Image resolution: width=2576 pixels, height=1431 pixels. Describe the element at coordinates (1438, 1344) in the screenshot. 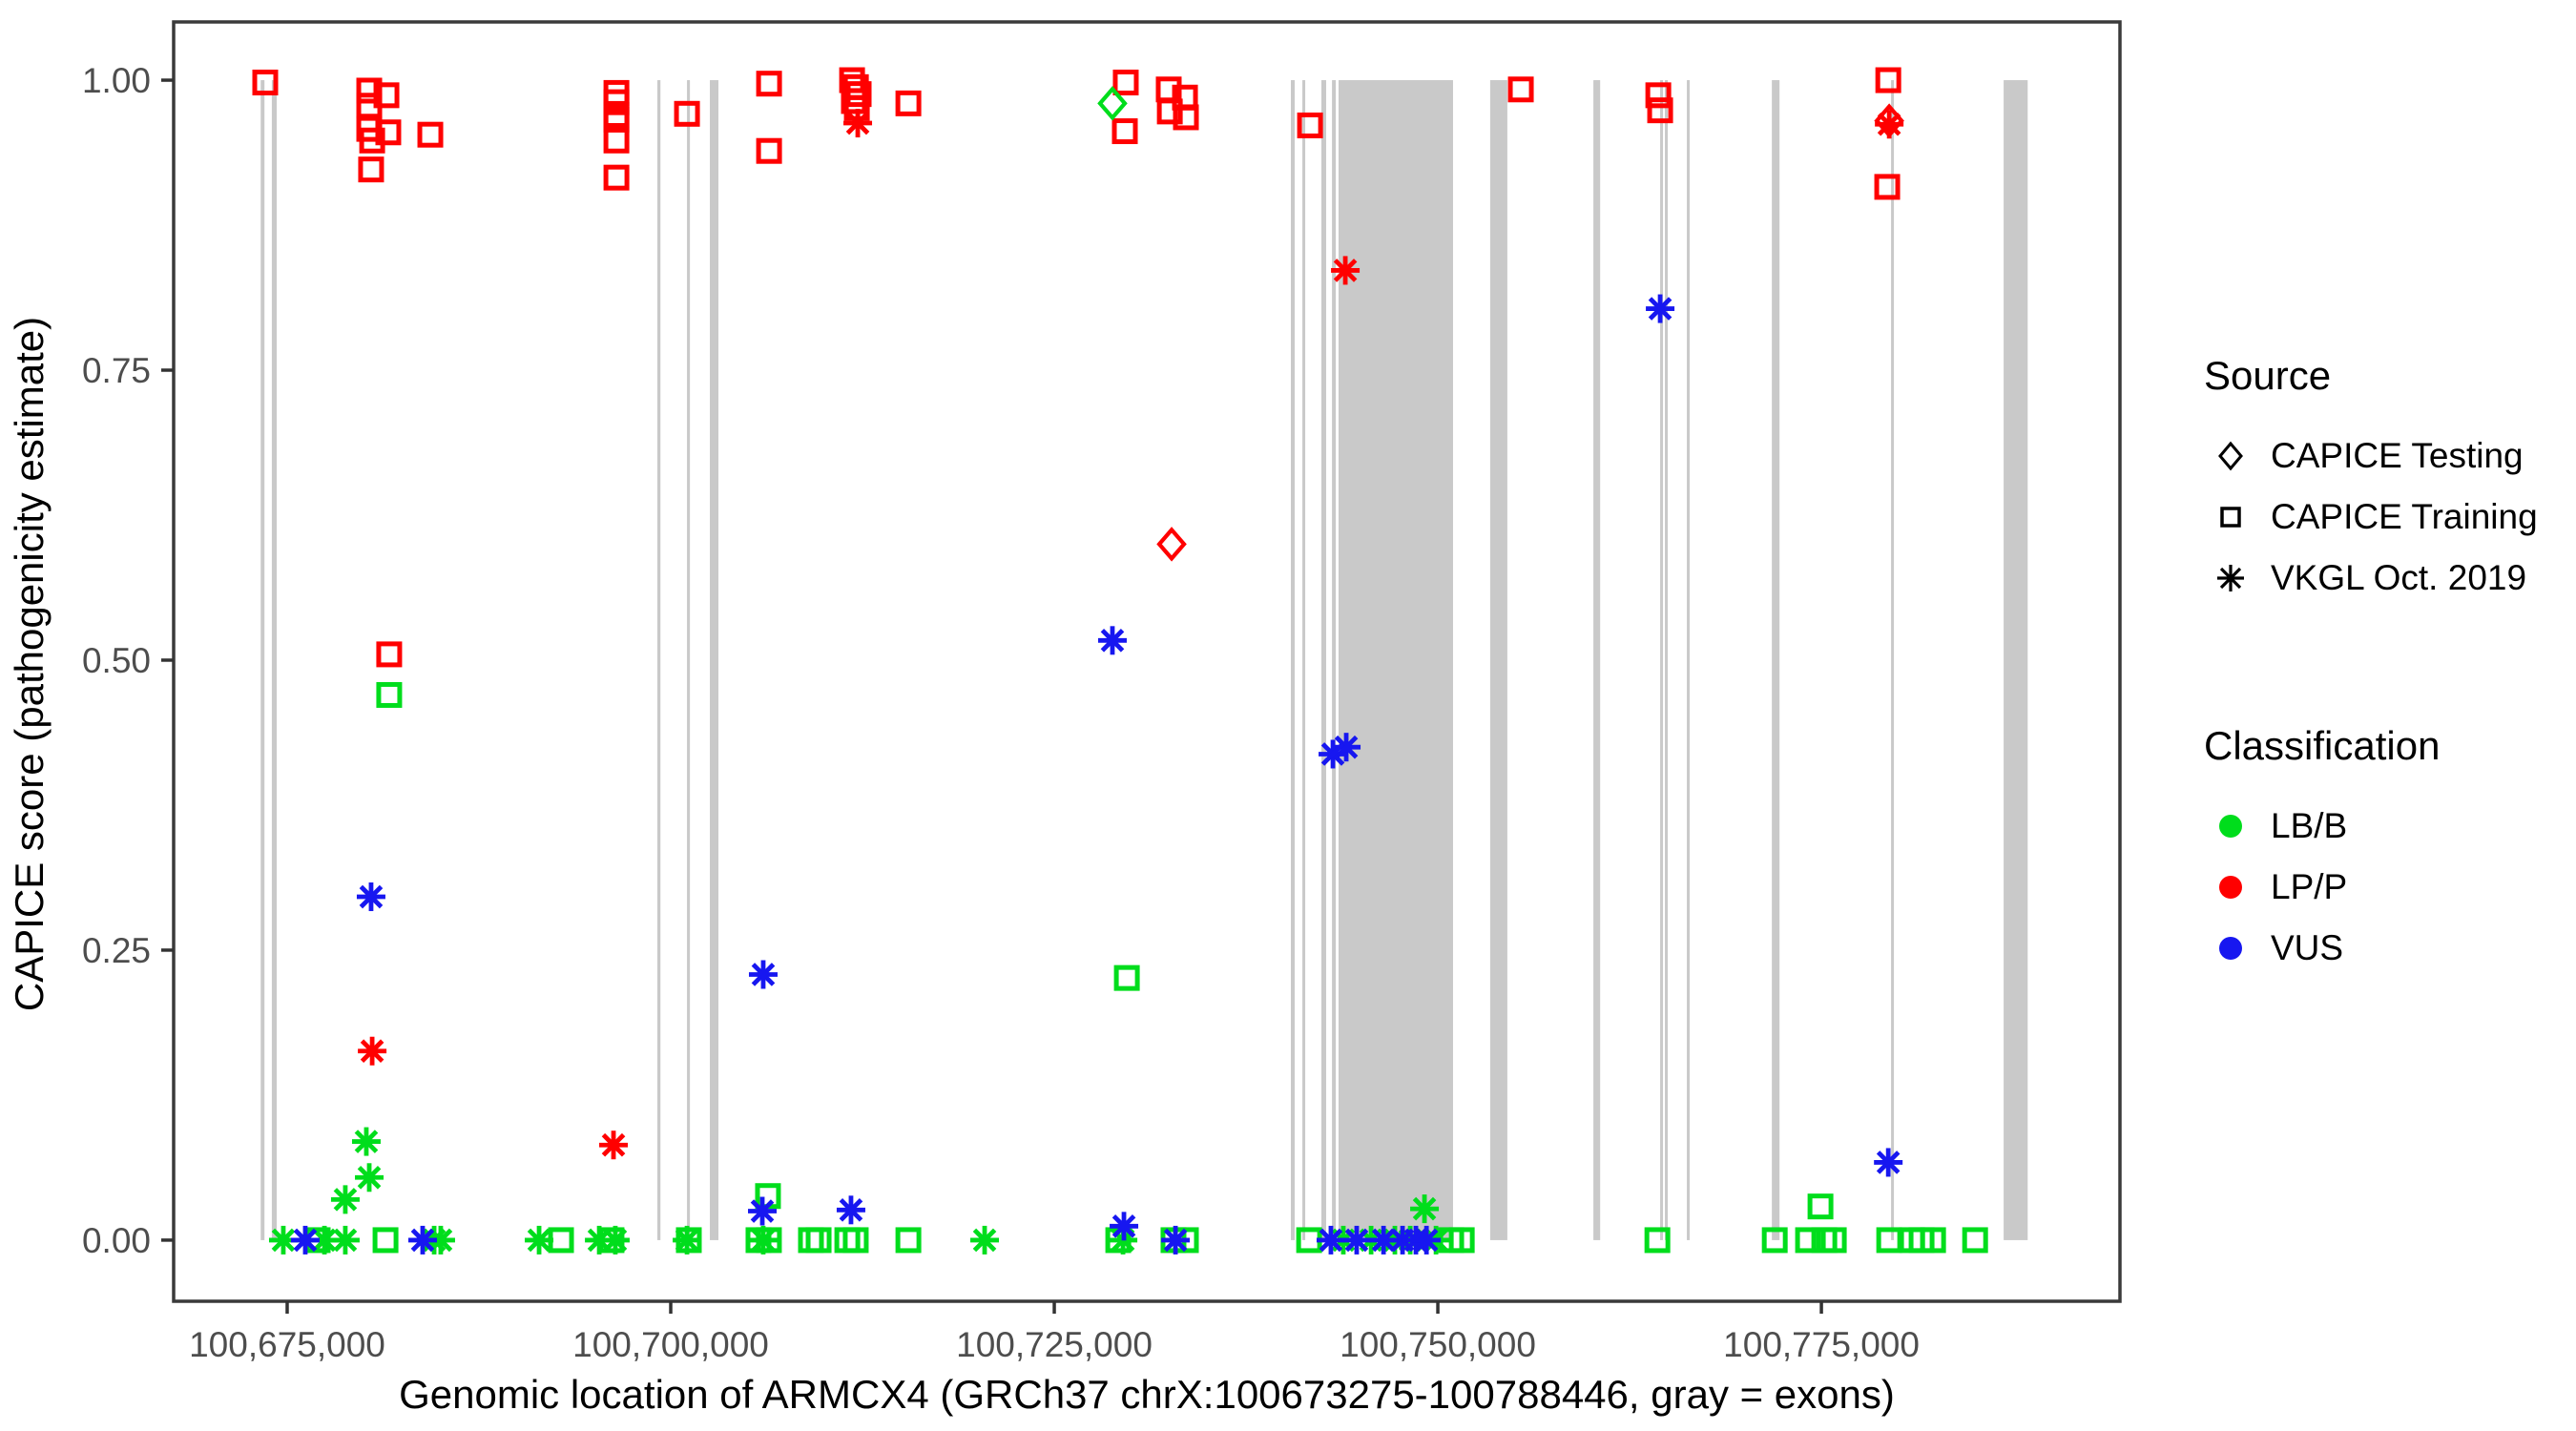

I see `x-tick-label: 100,750,000` at that location.